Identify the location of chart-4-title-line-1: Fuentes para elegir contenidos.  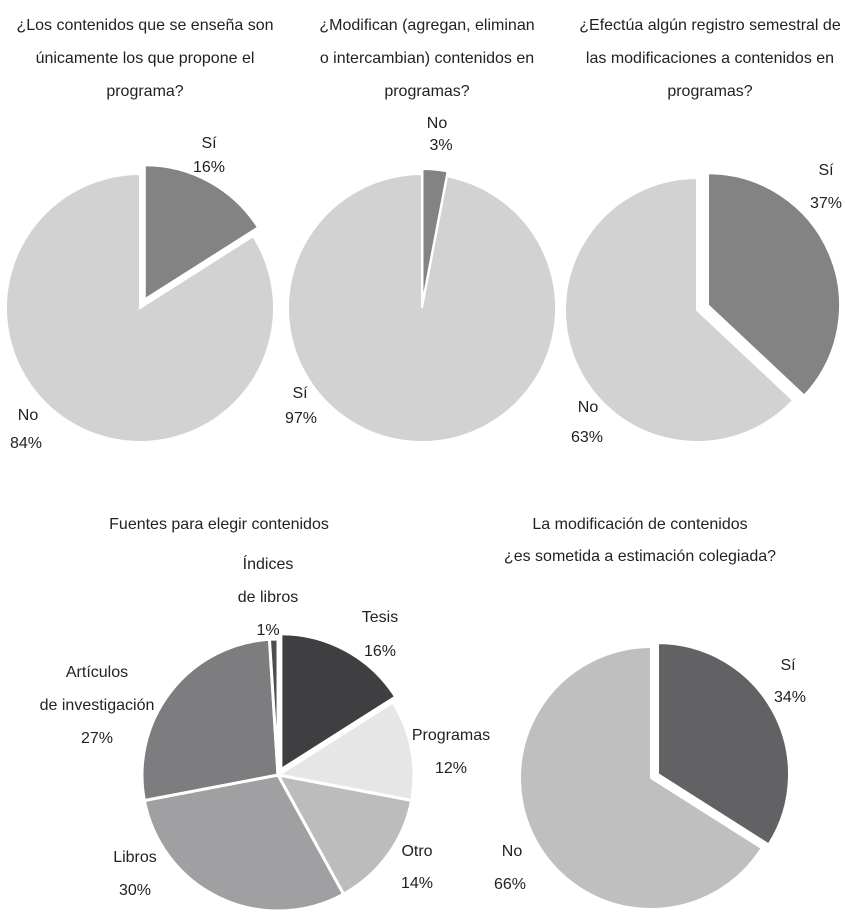
(219, 524).